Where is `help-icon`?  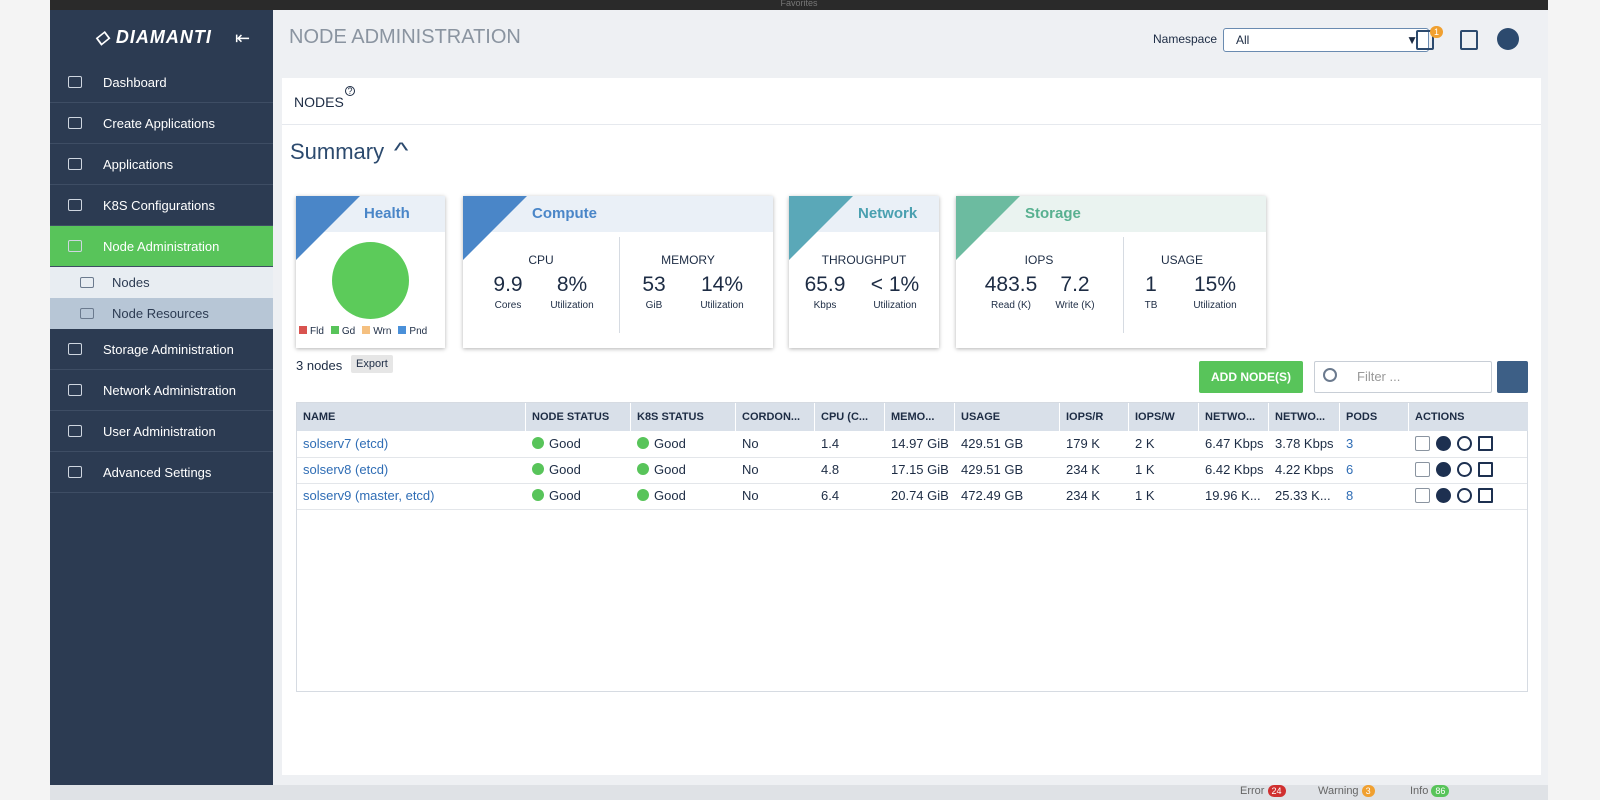
help-icon is located at coordinates (1469, 40).